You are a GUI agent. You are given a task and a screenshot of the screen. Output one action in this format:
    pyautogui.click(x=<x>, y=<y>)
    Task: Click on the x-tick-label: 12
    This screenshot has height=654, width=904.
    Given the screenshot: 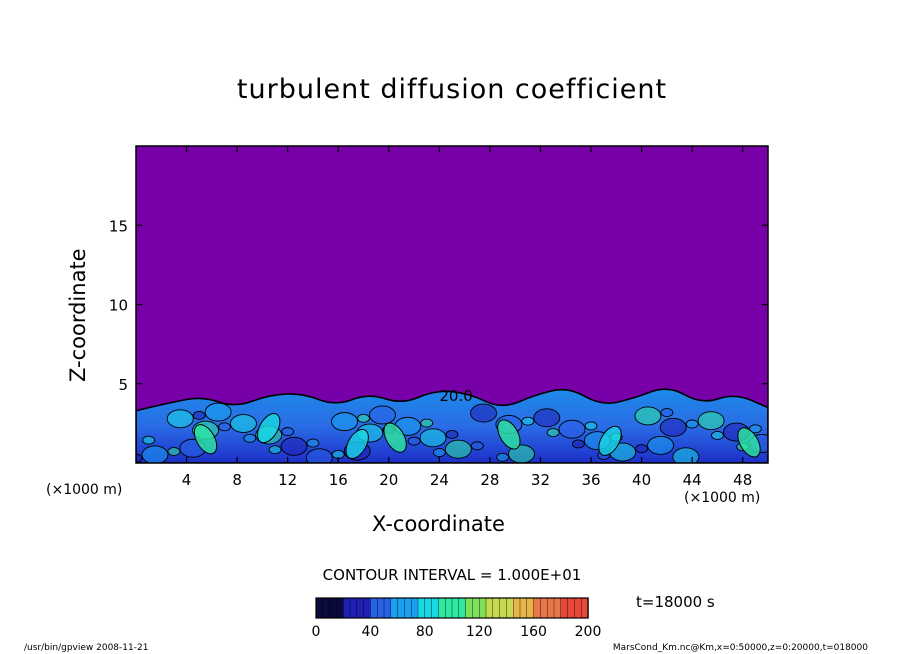 What is the action you would take?
    pyautogui.click(x=287, y=480)
    